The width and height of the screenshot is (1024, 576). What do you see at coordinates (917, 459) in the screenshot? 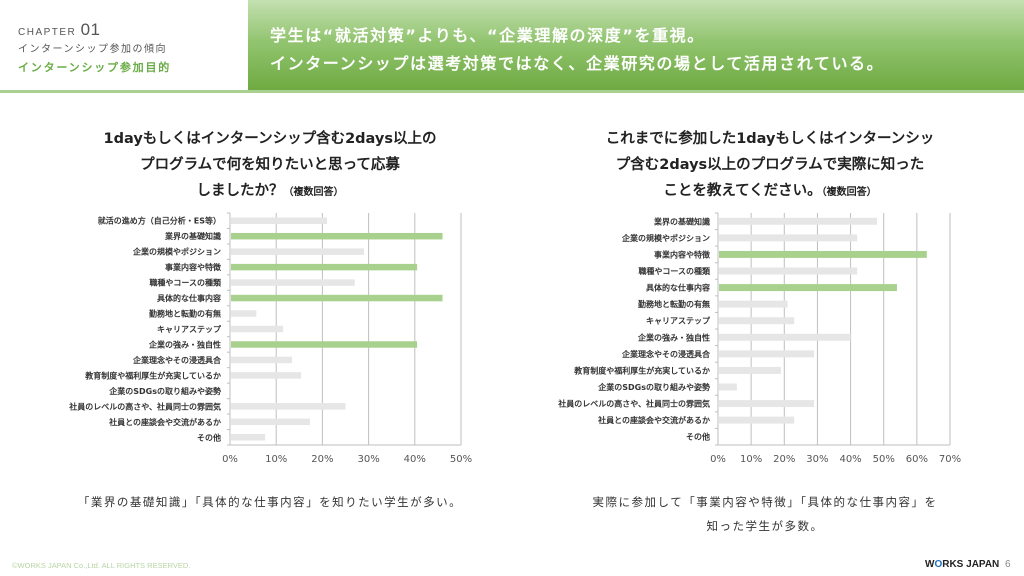
I see `x-tick-label: 60%` at bounding box center [917, 459].